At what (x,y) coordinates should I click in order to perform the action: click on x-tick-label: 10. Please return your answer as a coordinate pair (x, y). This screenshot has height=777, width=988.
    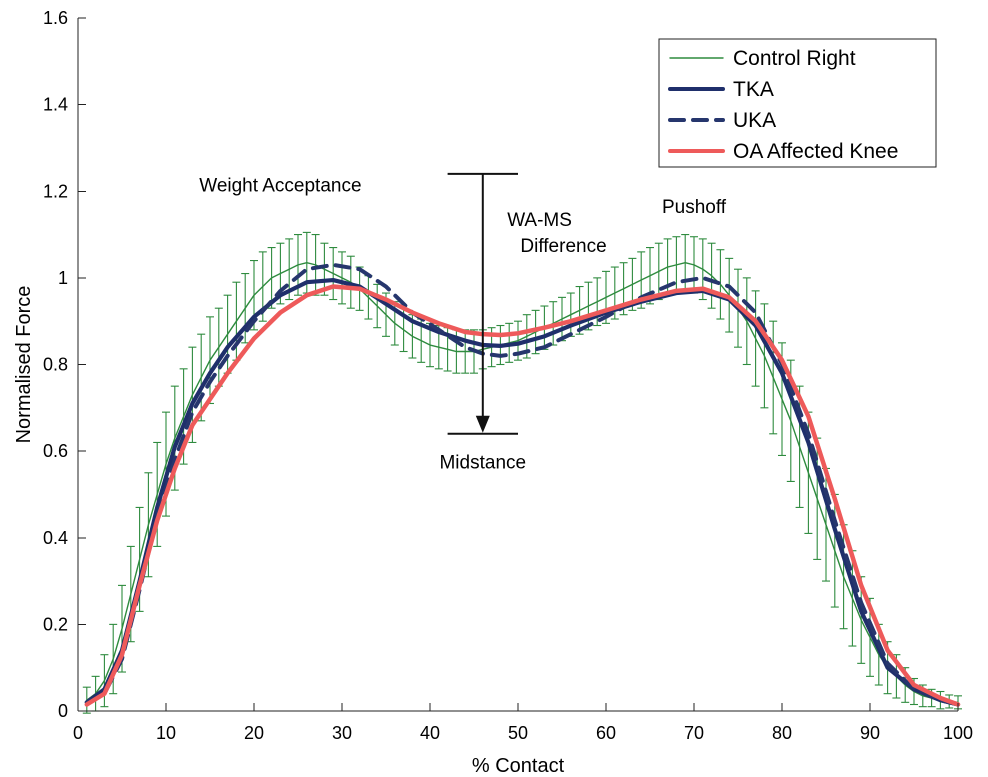
    Looking at the image, I should click on (166, 733).